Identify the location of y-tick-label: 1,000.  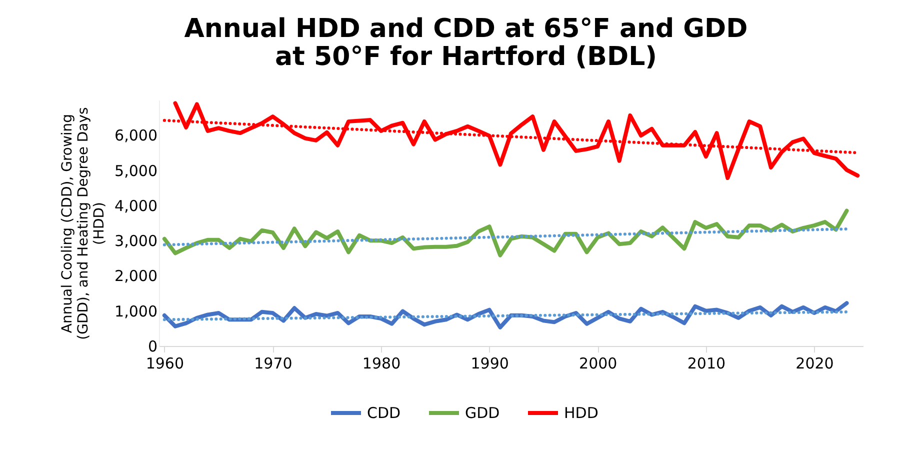
(136, 311).